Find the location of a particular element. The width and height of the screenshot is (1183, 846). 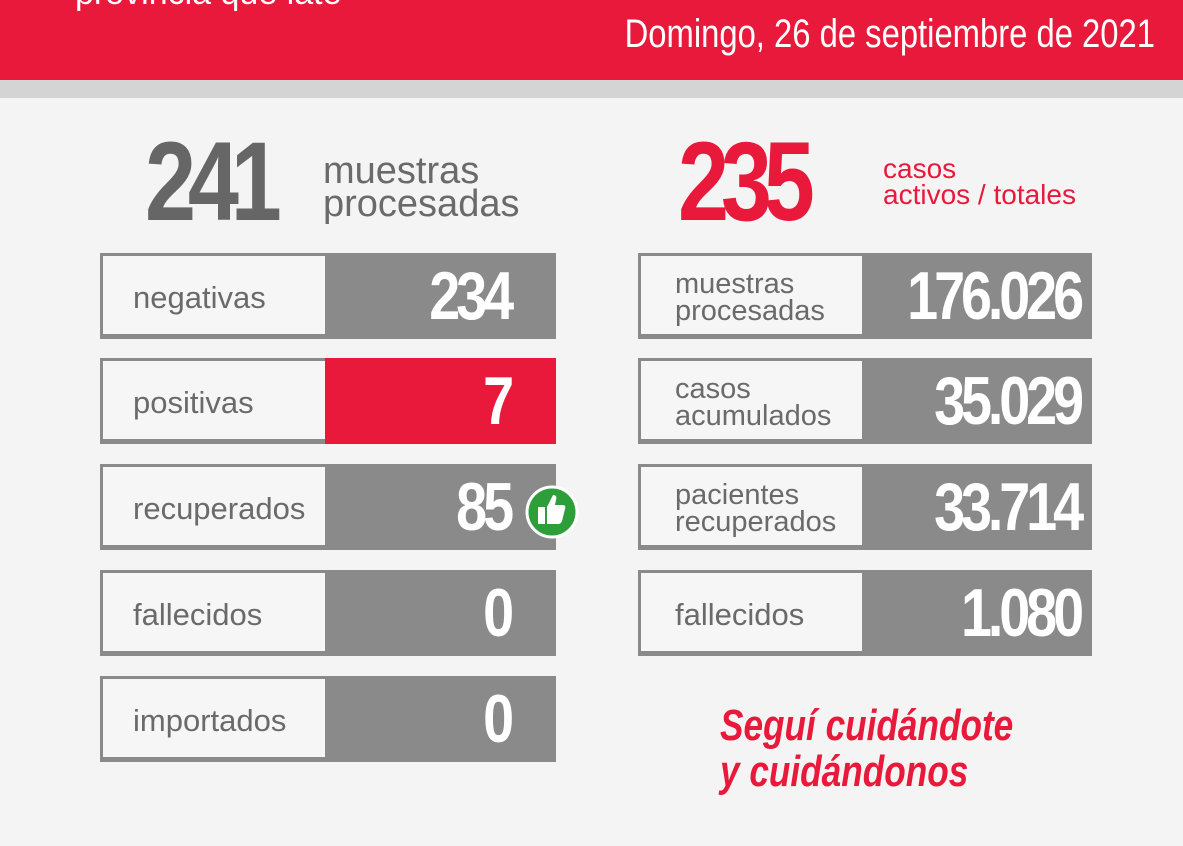

header-stripe is located at coordinates (591, 89).